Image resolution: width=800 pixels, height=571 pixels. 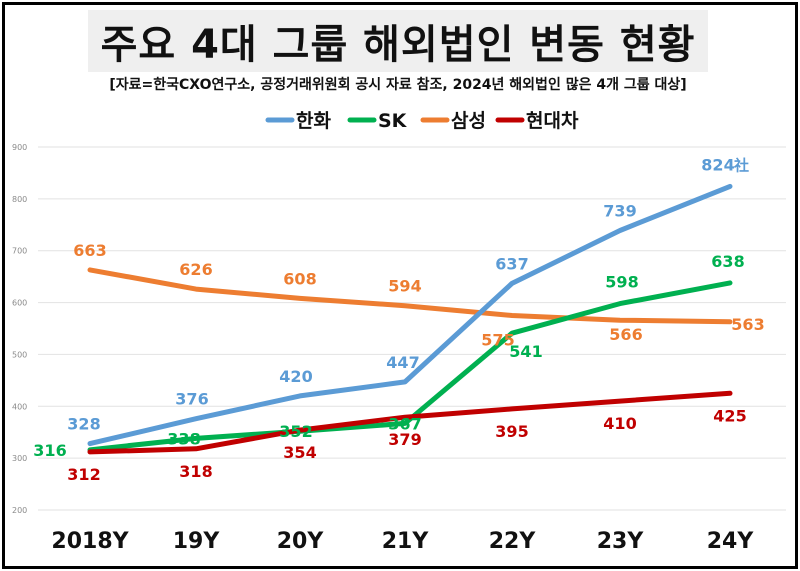 I want to click on legend-label-3: 현대차, so click(x=552, y=121).